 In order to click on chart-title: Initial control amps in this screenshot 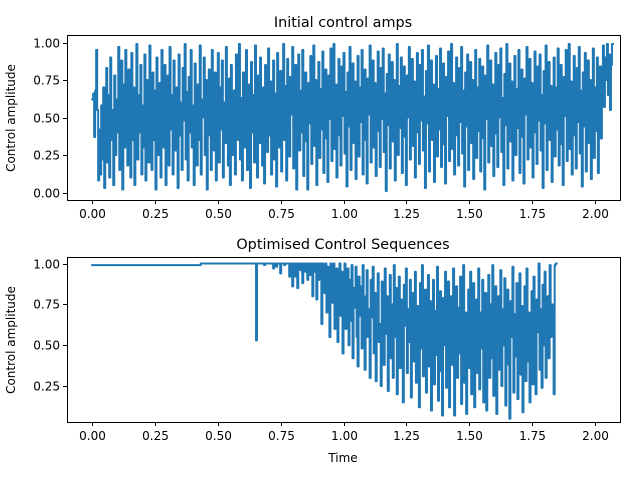, I will do `click(343, 23)`.